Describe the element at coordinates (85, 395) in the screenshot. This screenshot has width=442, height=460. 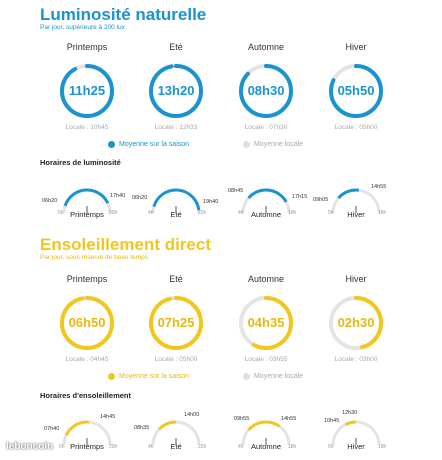
I see `horaires-ensoleillement-title: Horaires d'ensoleillement` at that location.